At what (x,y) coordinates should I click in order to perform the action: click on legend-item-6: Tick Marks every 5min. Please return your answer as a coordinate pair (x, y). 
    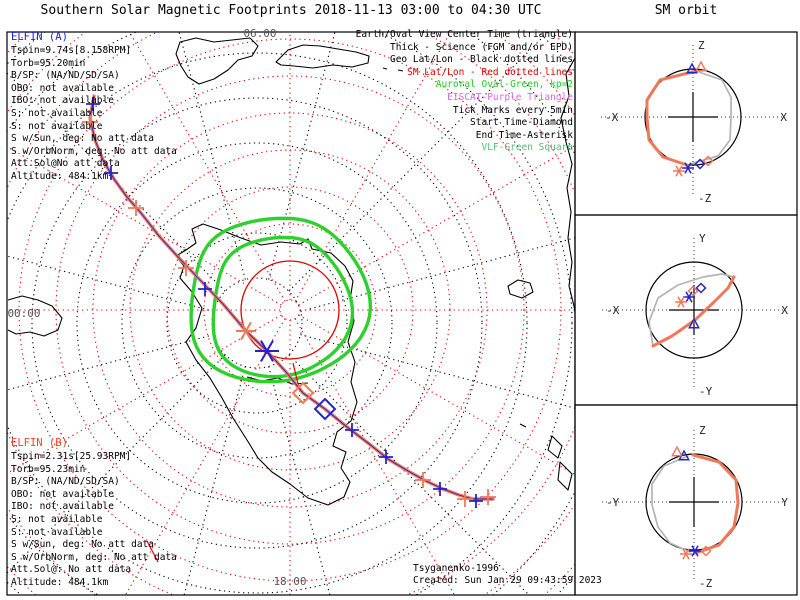
    Looking at the image, I should click on (512, 110).